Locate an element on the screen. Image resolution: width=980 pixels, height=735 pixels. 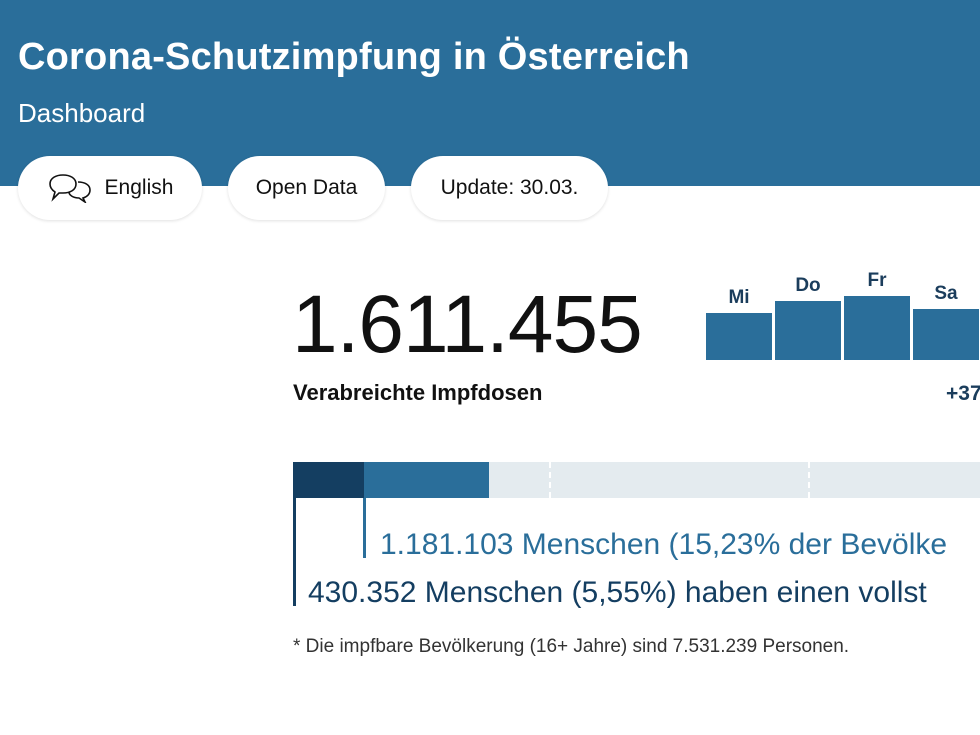
open-data-button: Open Data is located at coordinates (306, 188).